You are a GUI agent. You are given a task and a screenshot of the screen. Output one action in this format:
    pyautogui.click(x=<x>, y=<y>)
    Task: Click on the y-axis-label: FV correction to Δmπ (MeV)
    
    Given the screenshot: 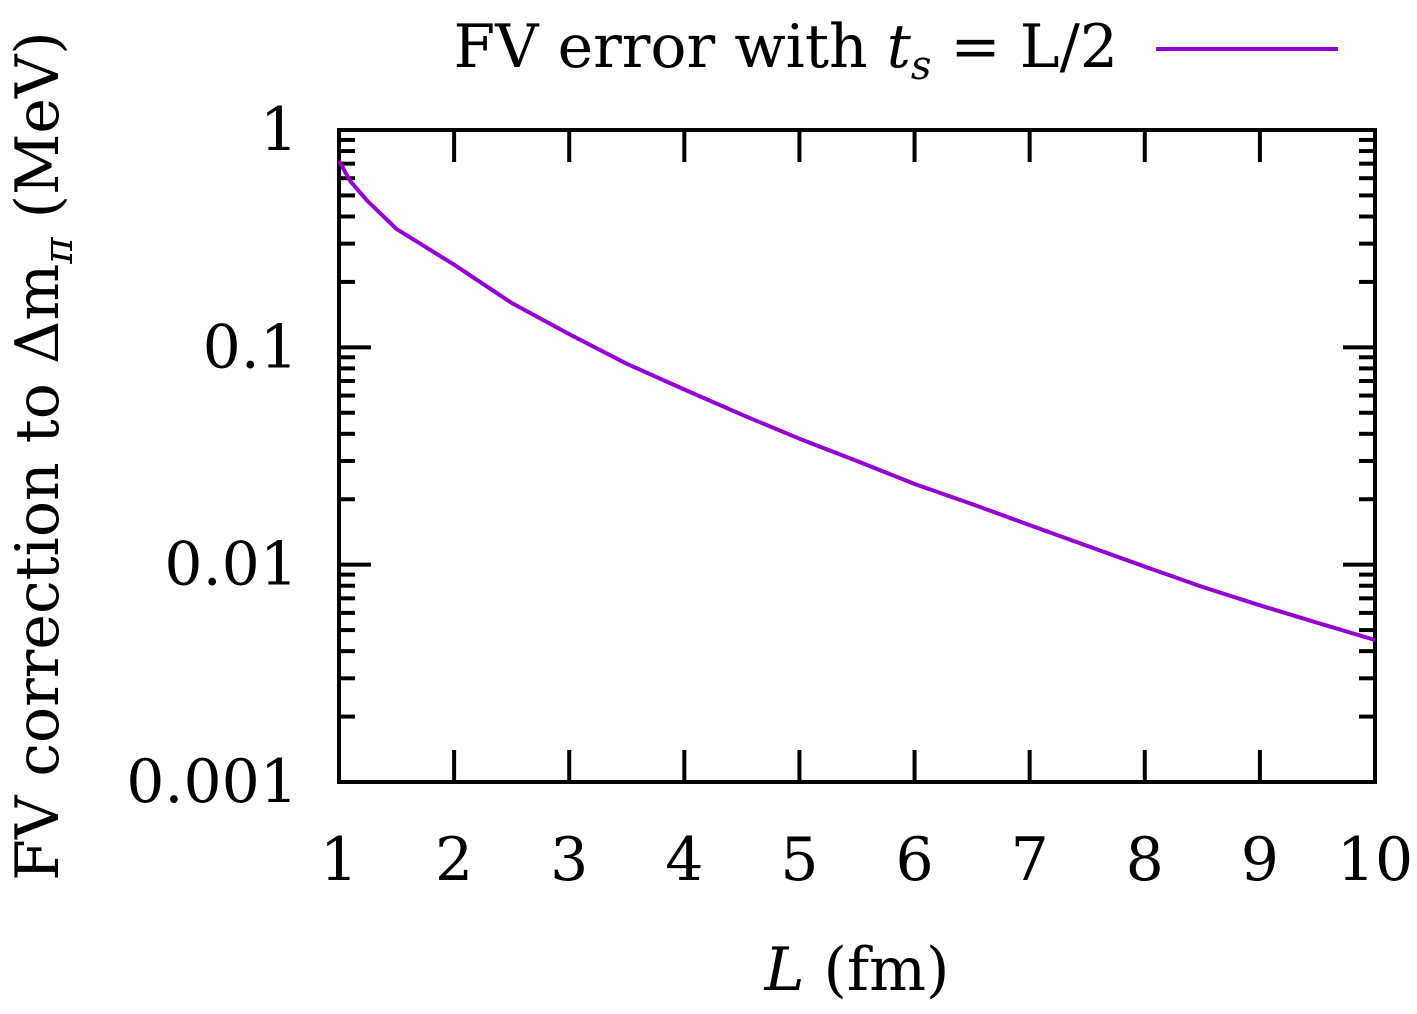 What is the action you would take?
    pyautogui.click(x=42, y=455)
    